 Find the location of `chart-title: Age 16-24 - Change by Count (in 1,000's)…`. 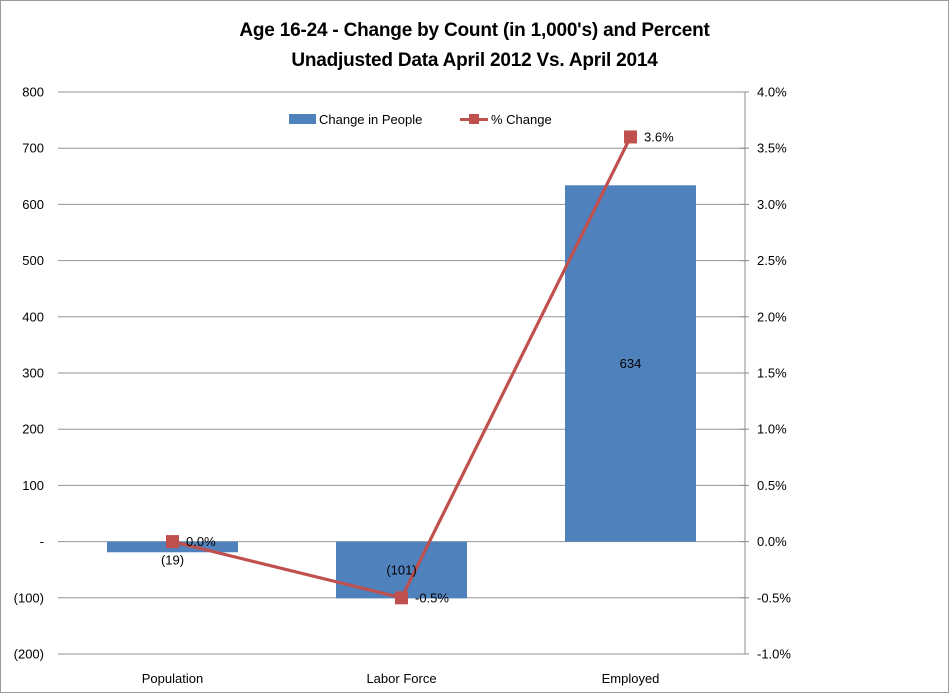

chart-title: Age 16-24 - Change by Count (in 1,000's)… is located at coordinates (474, 46).